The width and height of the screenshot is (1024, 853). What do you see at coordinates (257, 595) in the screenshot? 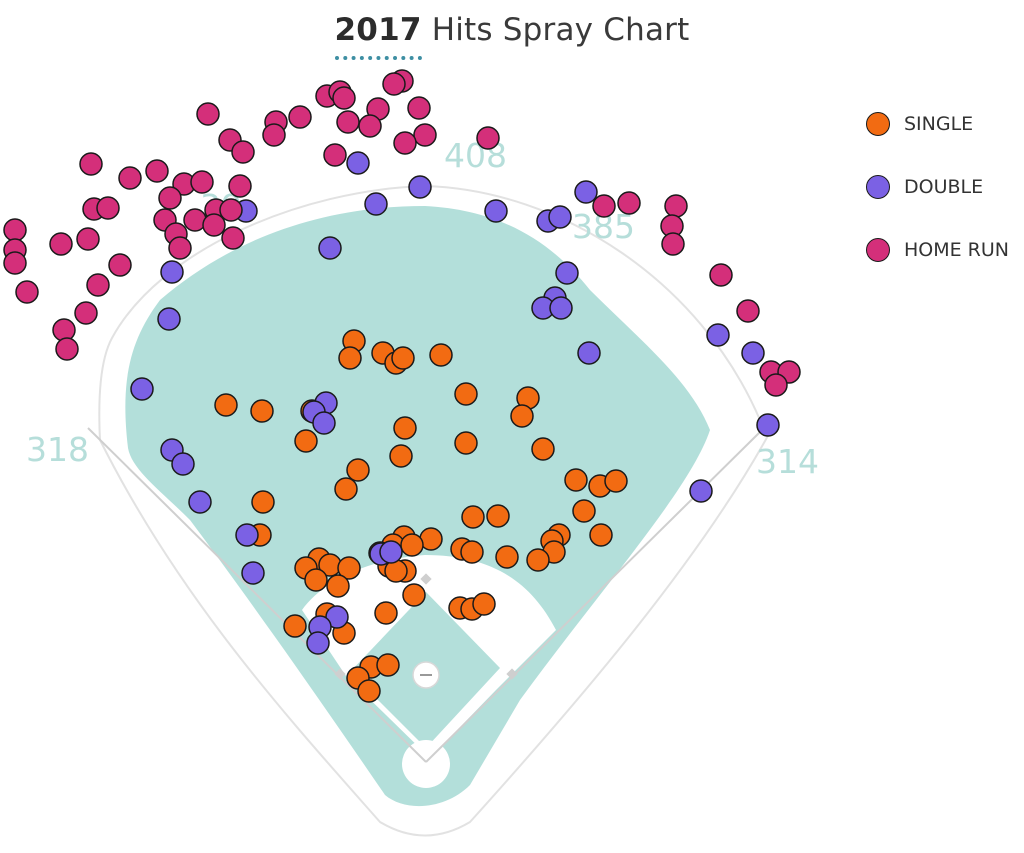
I see `left-foul-line` at bounding box center [257, 595].